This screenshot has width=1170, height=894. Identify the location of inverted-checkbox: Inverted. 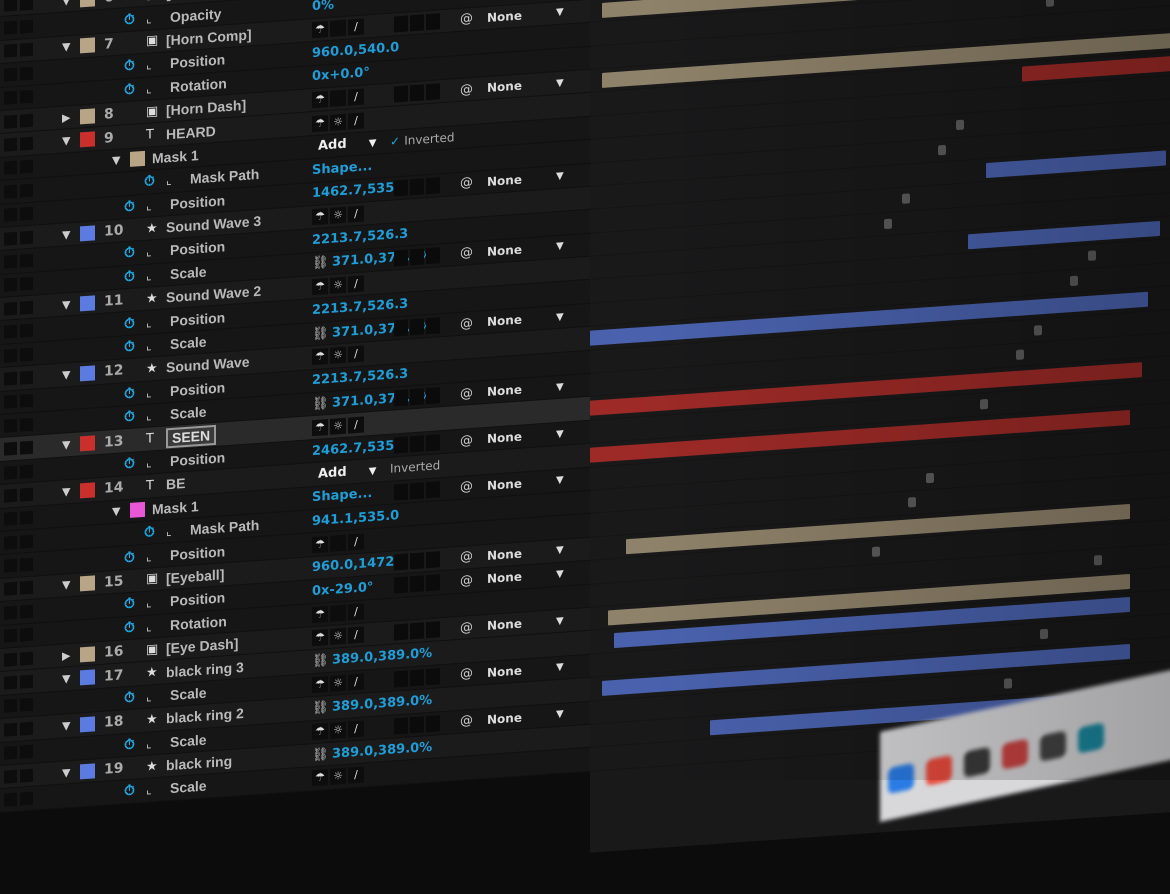
(415, 468).